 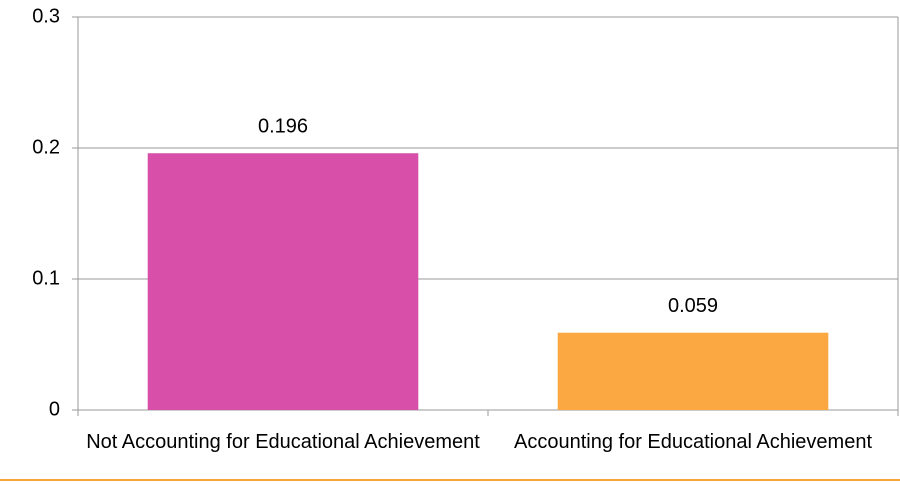 I want to click on y-tick-label: 0.3, so click(x=46, y=16).